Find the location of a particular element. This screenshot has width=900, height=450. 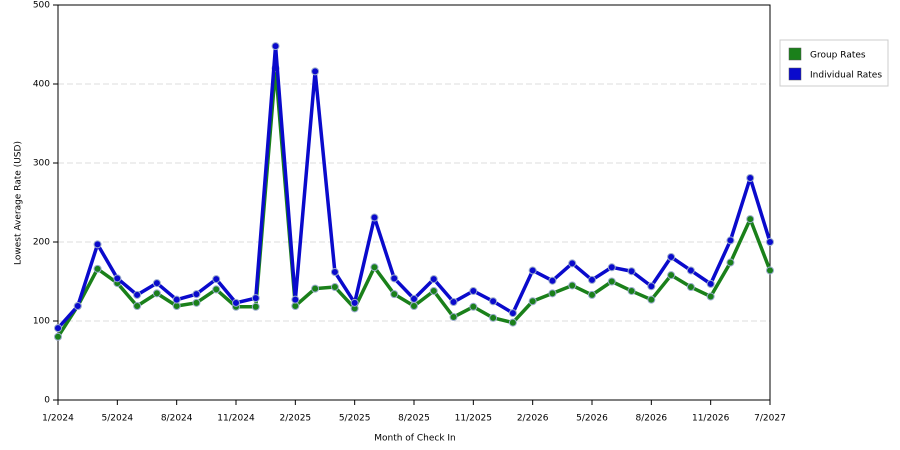

y-tick-label: 300 is located at coordinates (41, 164).